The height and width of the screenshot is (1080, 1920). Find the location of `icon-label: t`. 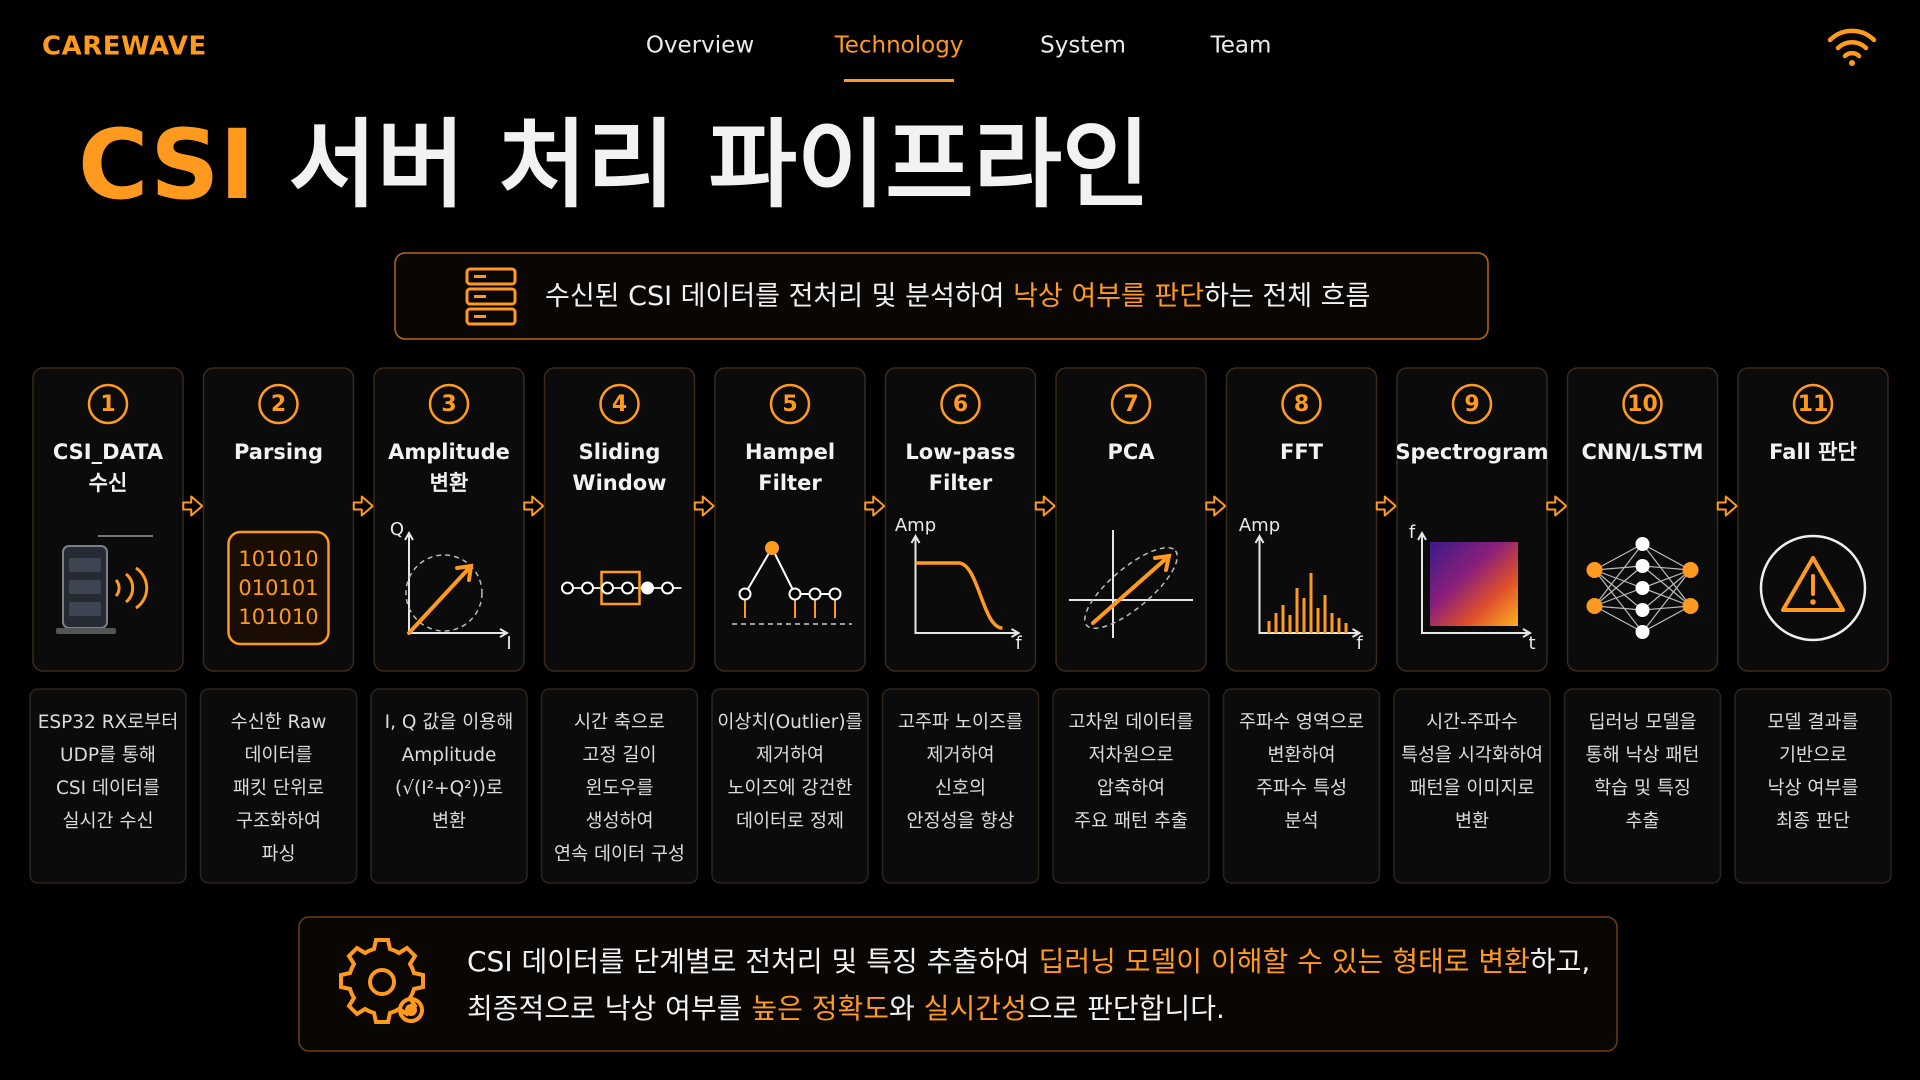

icon-label: t is located at coordinates (1531, 643).